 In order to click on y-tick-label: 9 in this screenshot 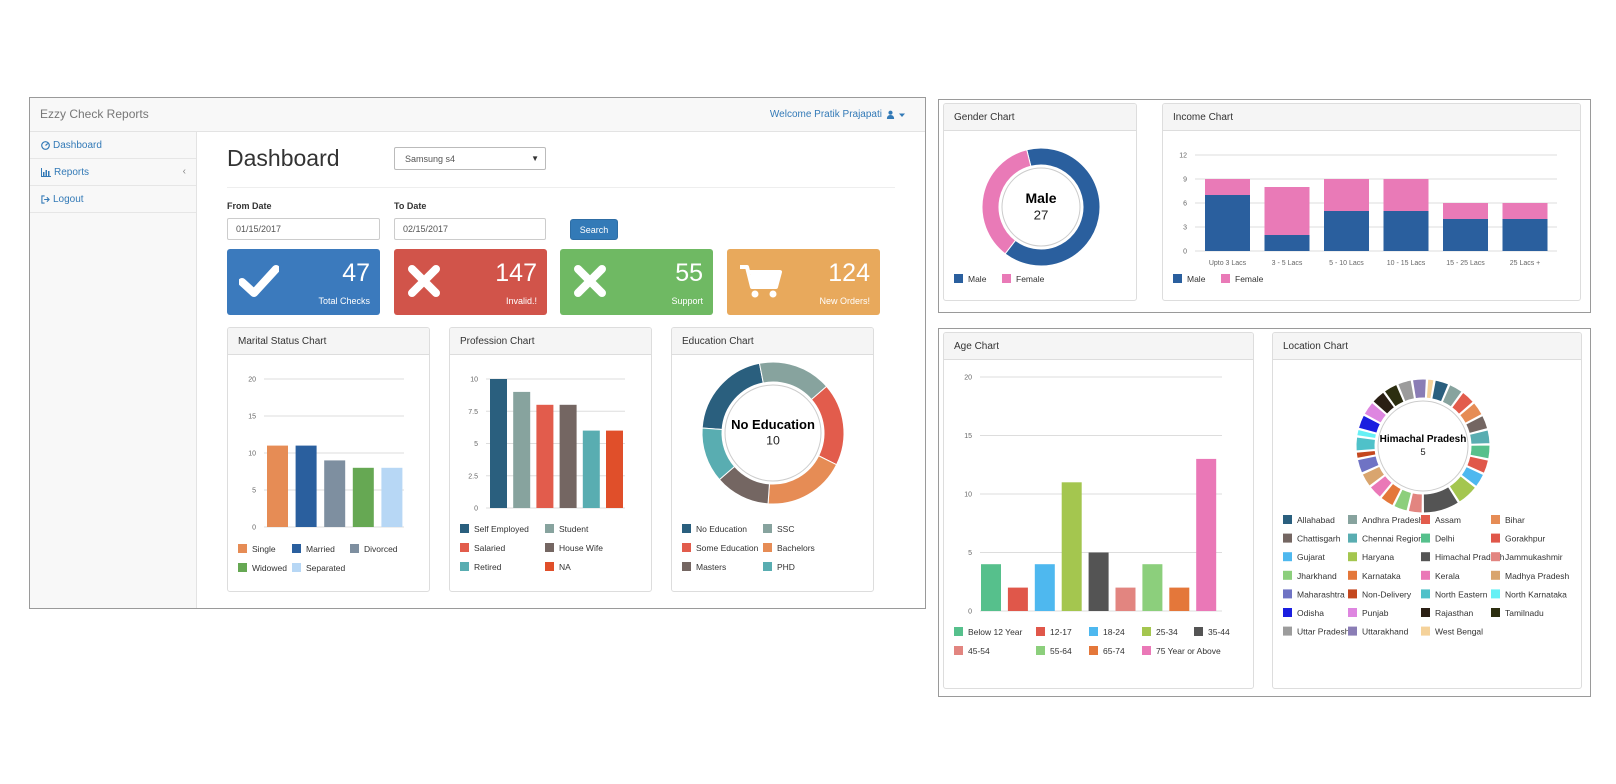, I will do `click(1185, 180)`.